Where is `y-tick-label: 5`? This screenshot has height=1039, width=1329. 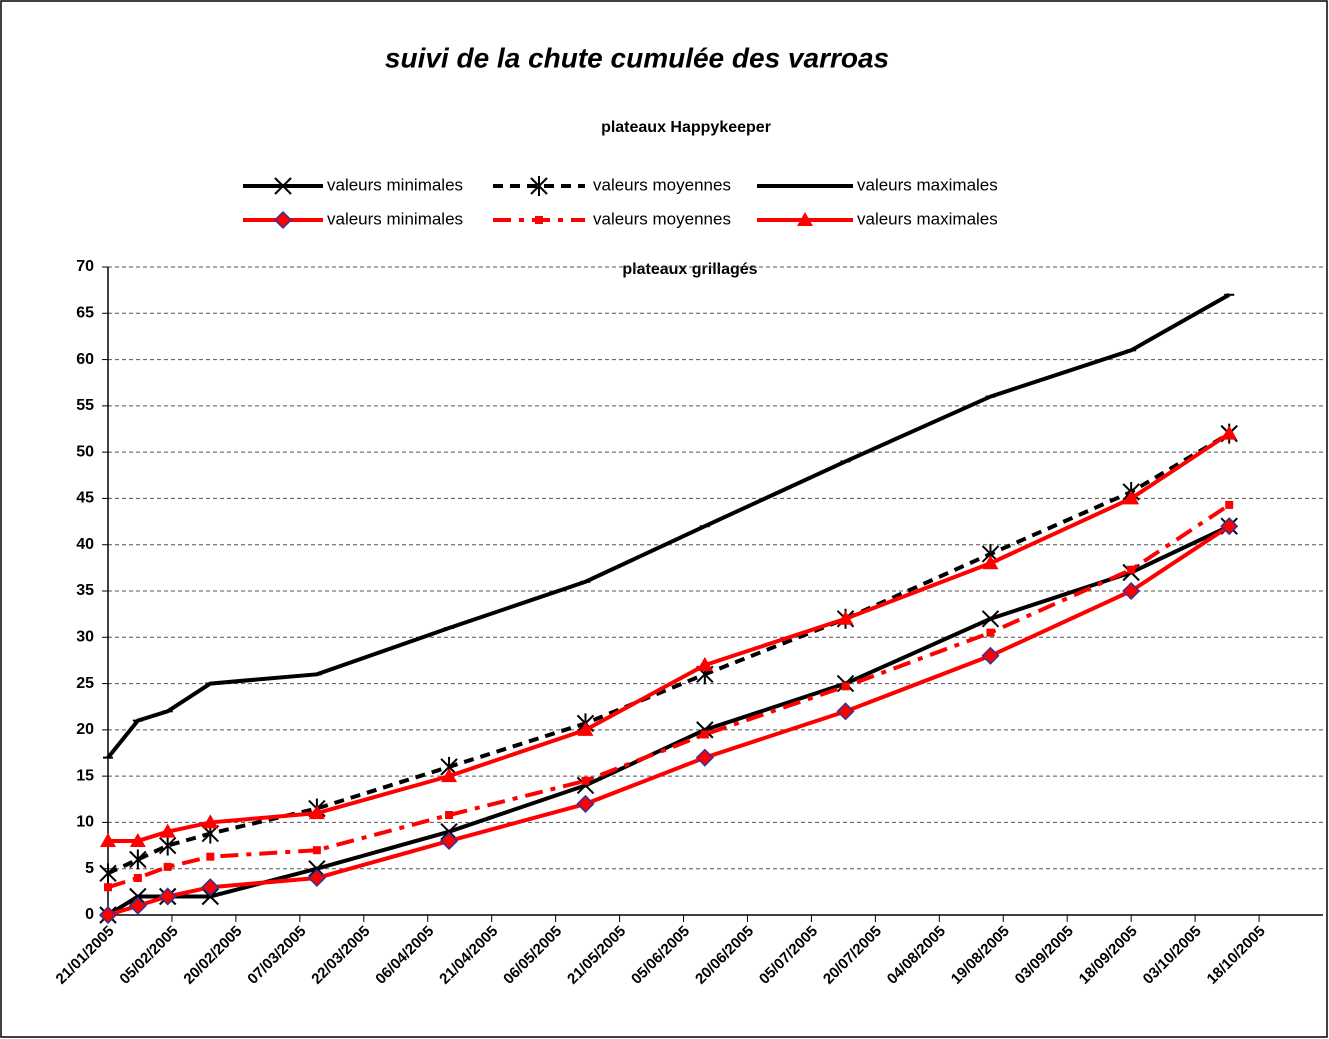
y-tick-label: 5 is located at coordinates (89, 868).